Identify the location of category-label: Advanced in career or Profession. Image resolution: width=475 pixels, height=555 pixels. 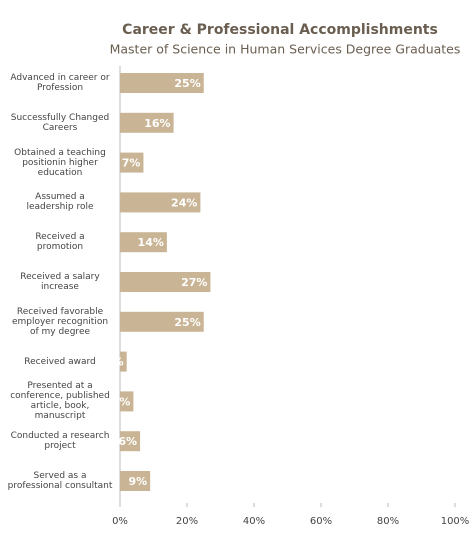
(60, 83).